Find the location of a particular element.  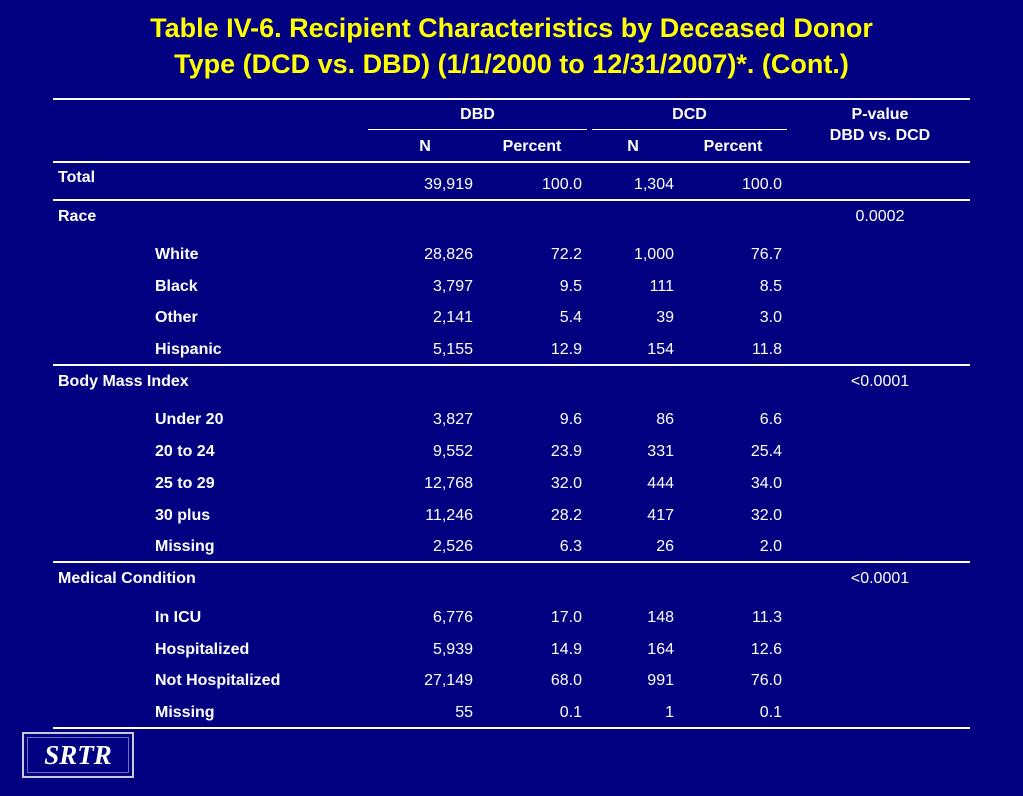

header-pvalue-line-2: DBD vs. DCD is located at coordinates (880, 135).